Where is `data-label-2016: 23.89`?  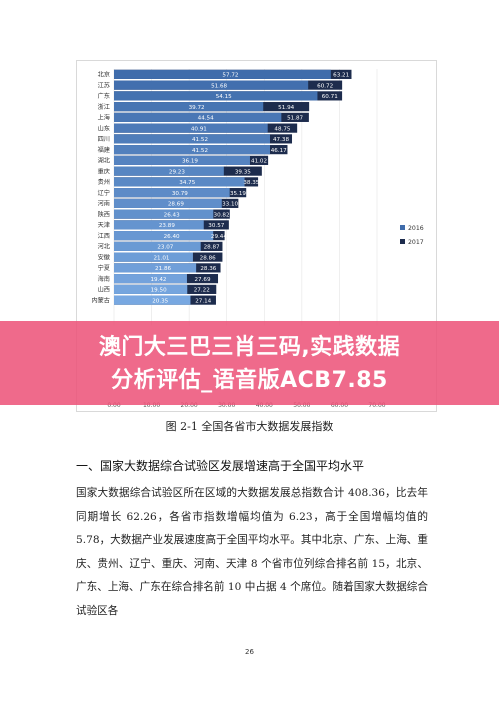
data-label-2016: 23.89 is located at coordinates (167, 226).